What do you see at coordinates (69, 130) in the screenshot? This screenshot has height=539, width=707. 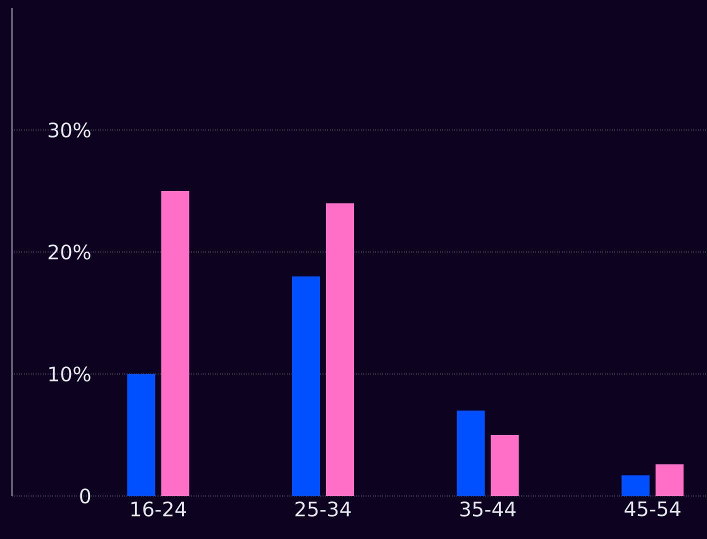 I see `y-tick-label: 30%` at bounding box center [69, 130].